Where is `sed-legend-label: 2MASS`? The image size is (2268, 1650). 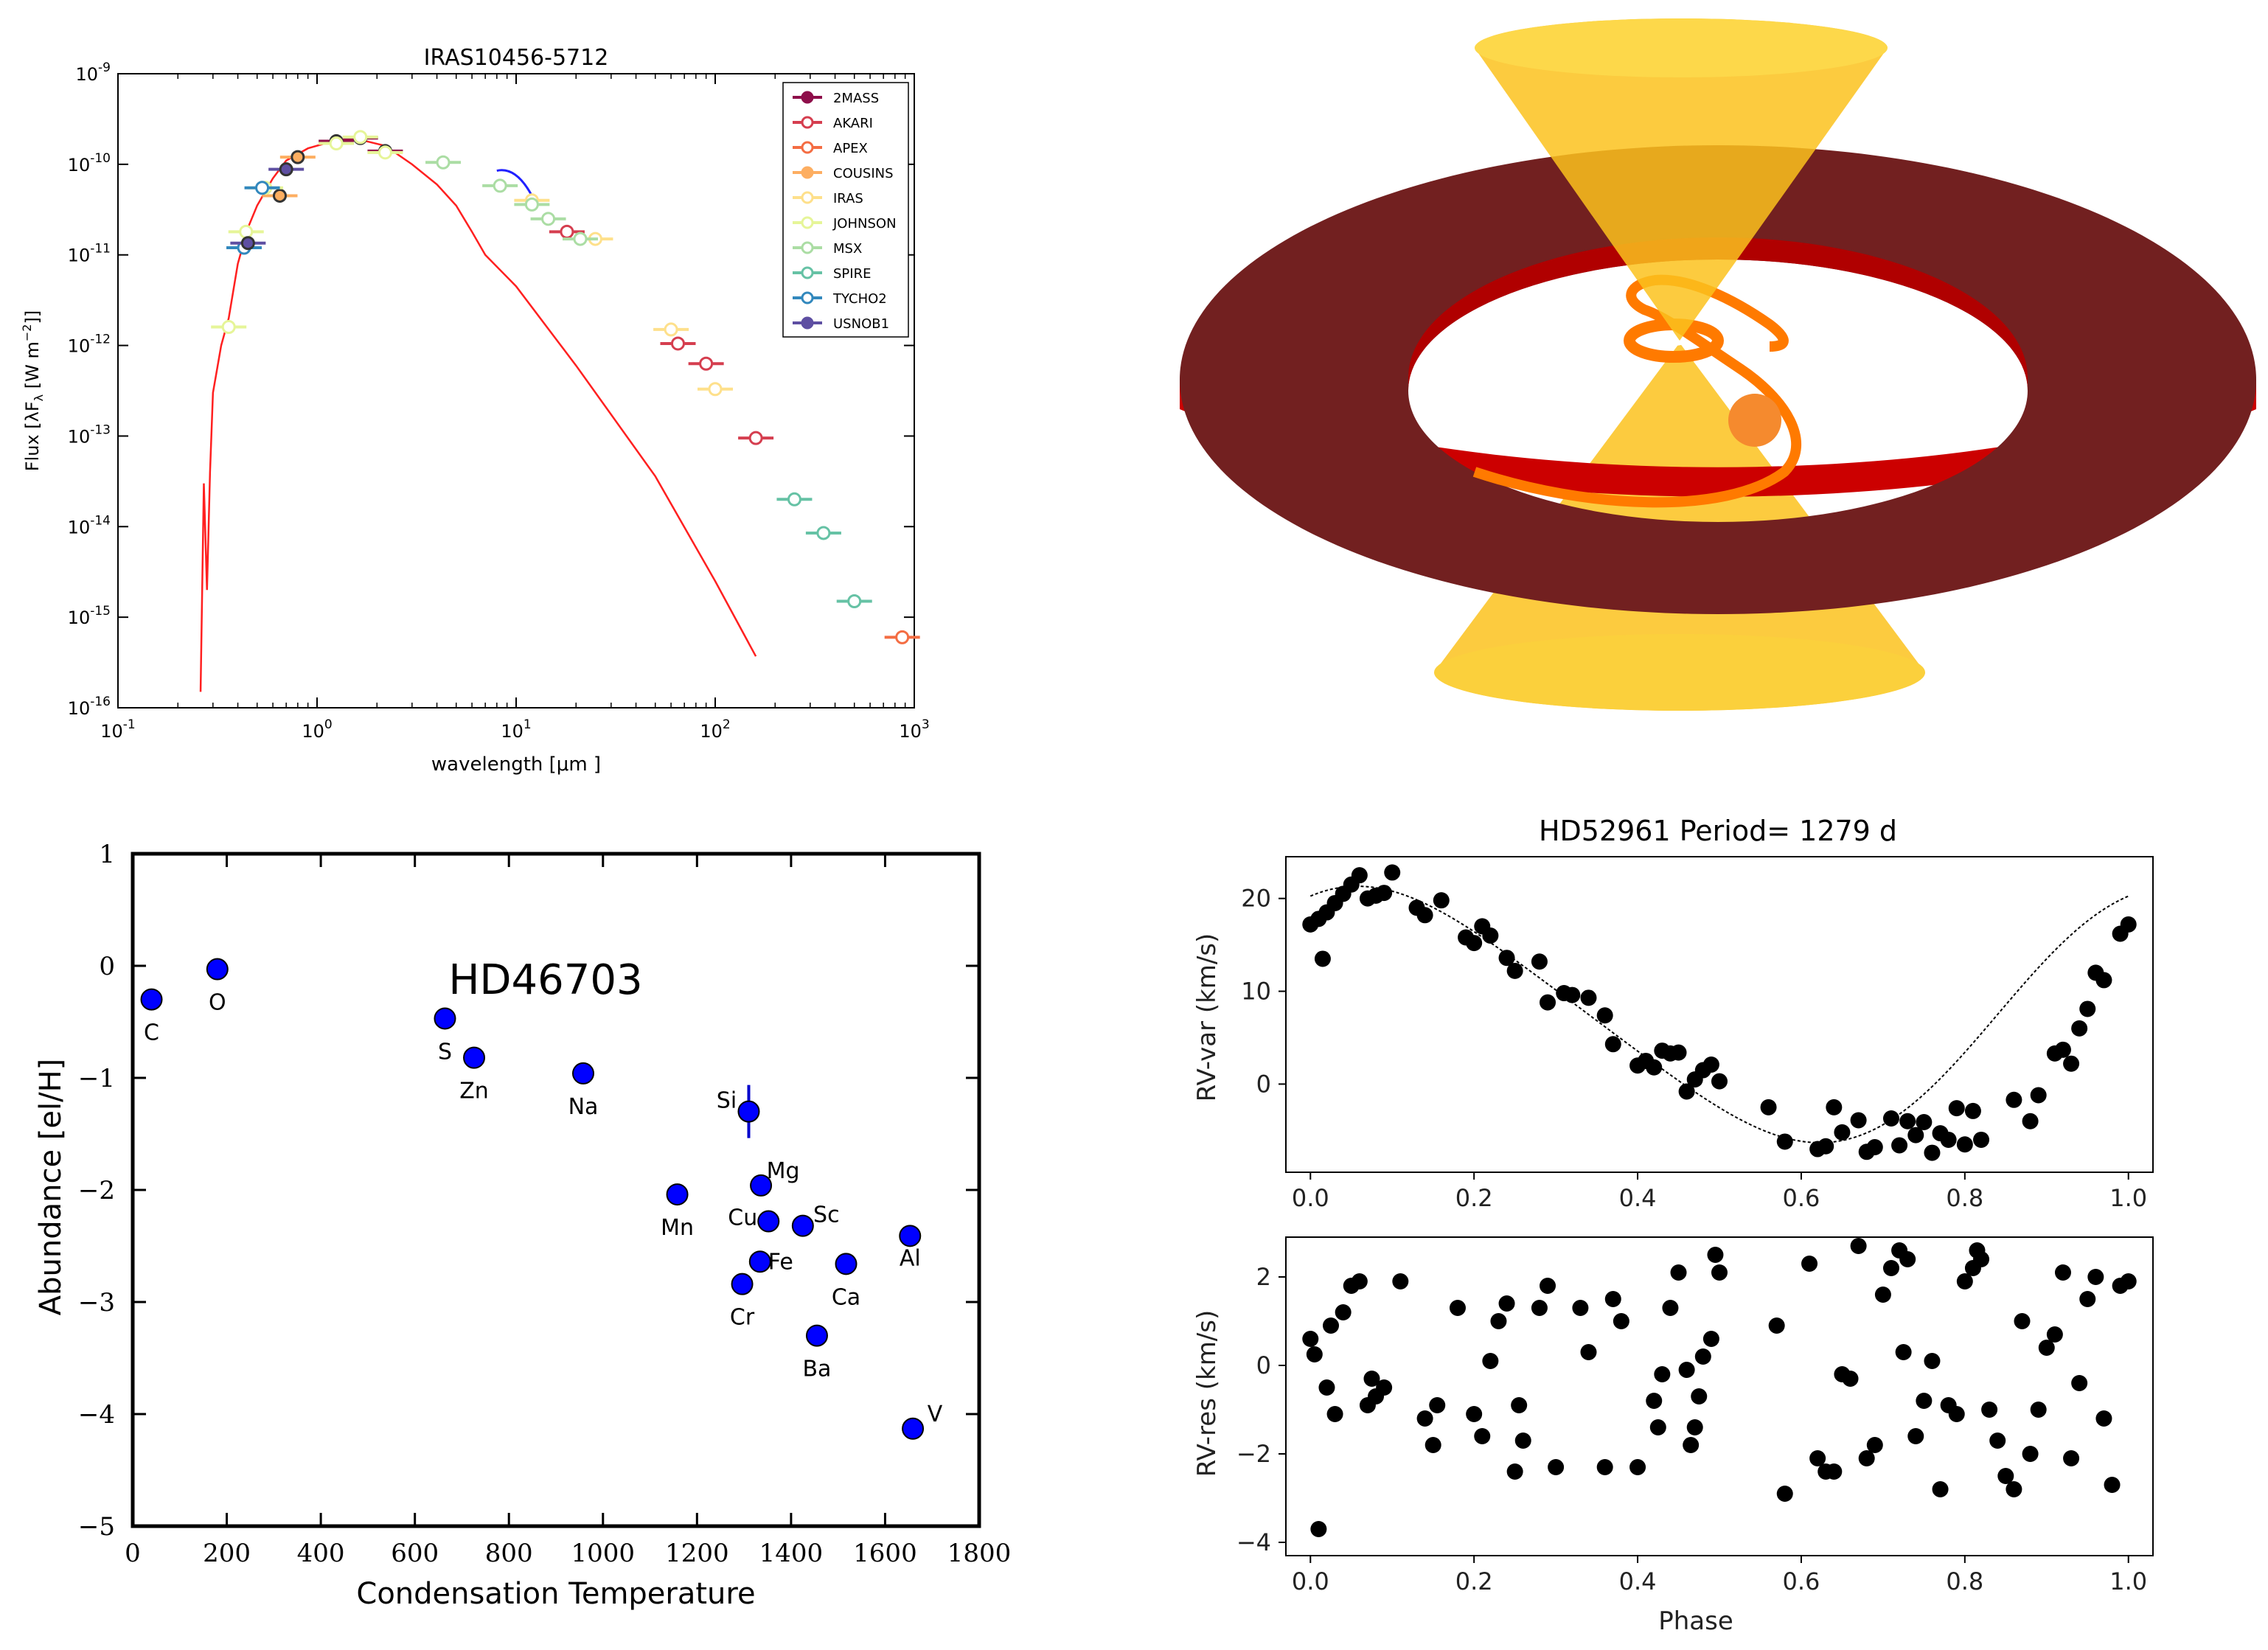
sed-legend-label: 2MASS is located at coordinates (856, 99).